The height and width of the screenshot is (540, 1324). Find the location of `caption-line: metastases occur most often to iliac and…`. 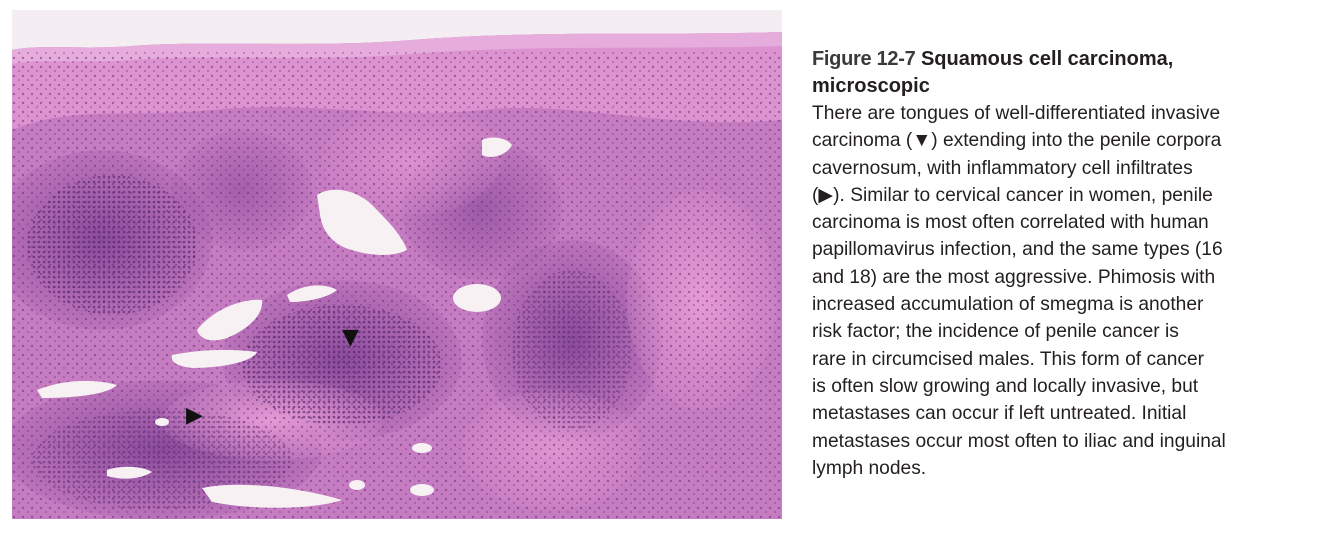

caption-line: metastases occur most often to iliac and… is located at coordinates (1019, 441).